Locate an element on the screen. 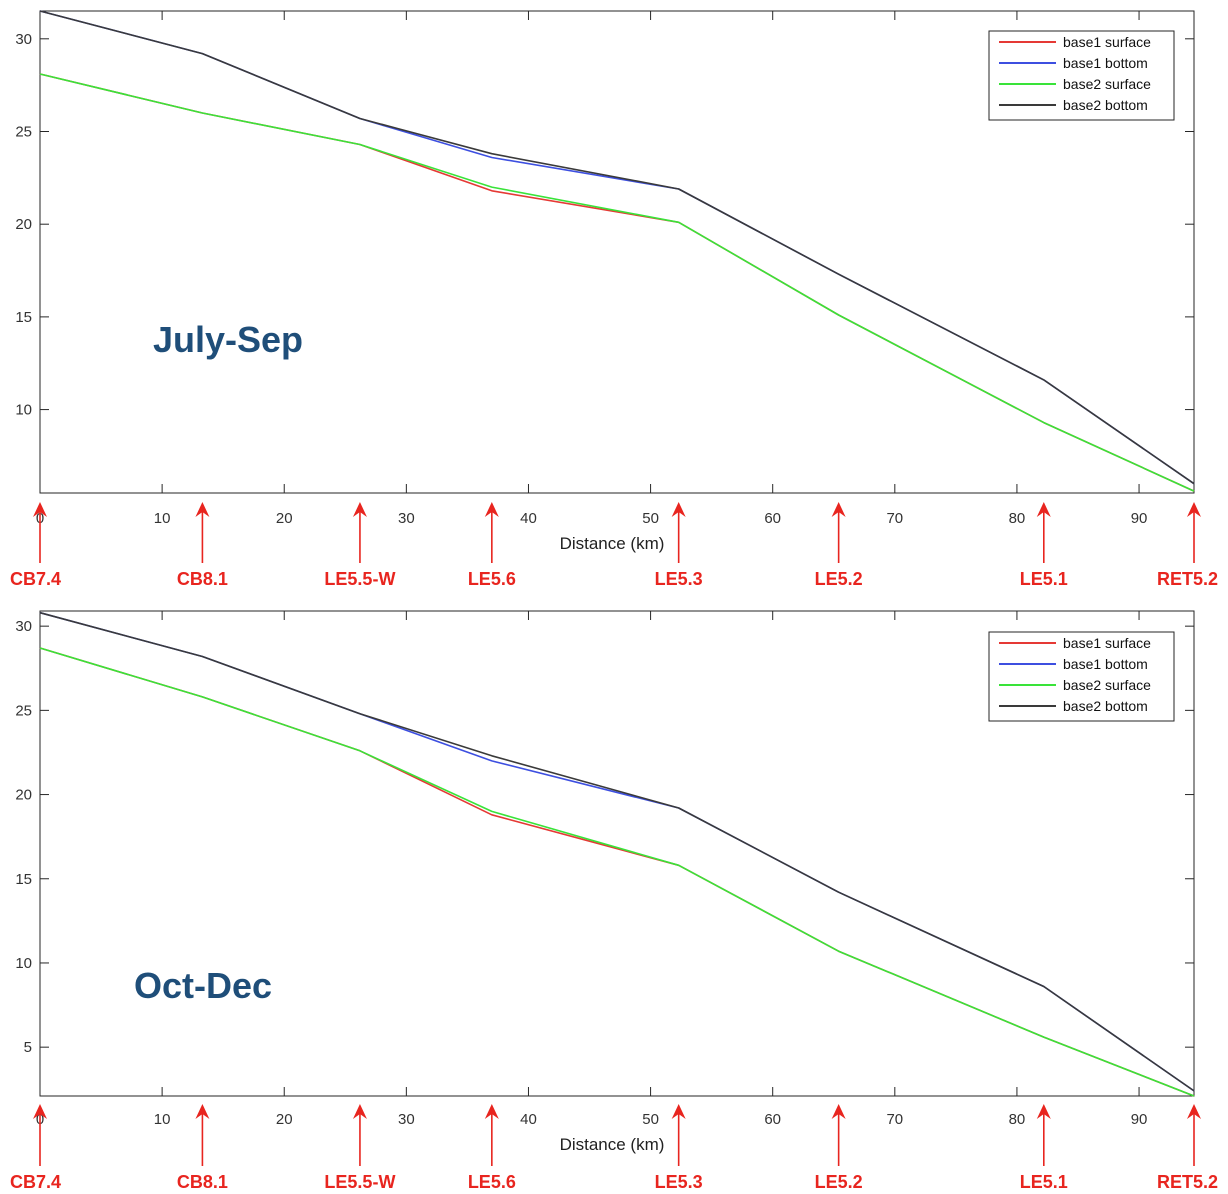 This screenshot has height=1194, width=1228. y-tick-label: 5 is located at coordinates (28, 1047).